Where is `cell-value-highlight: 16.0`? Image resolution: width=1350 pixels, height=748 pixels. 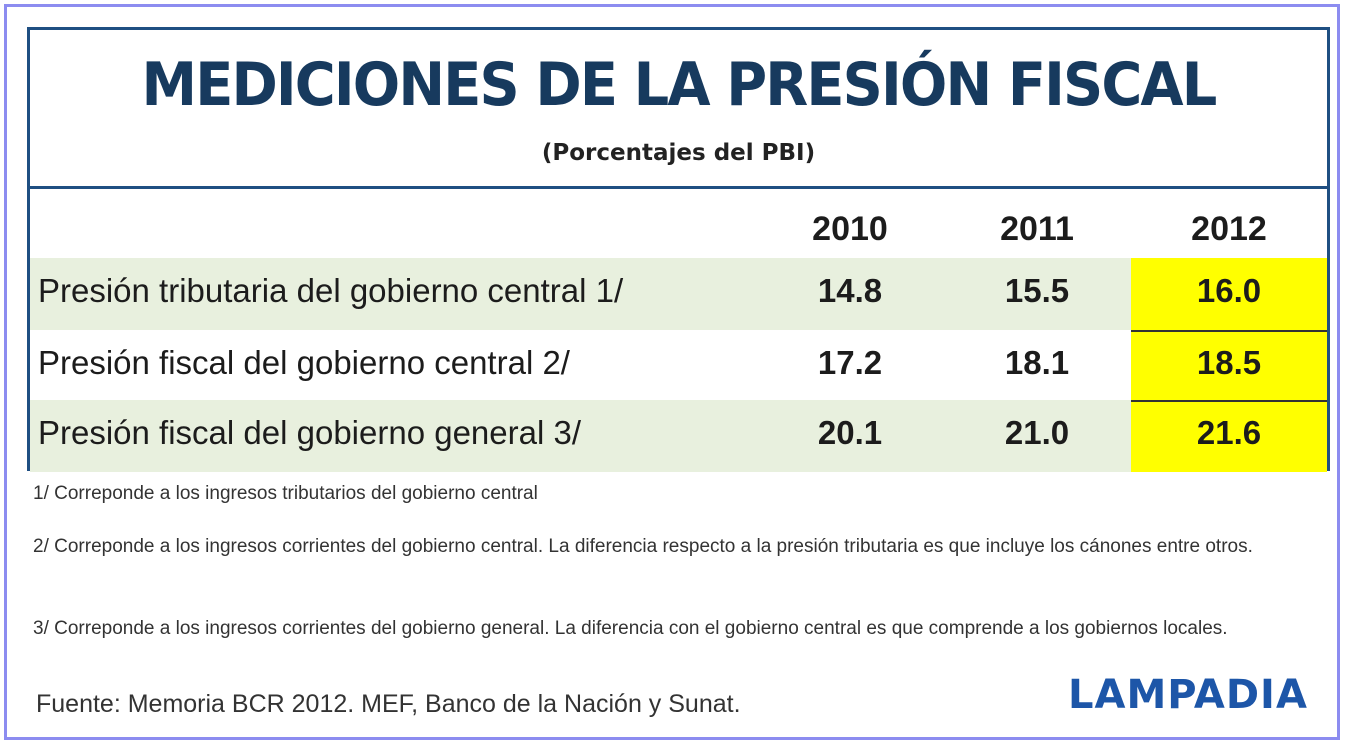 cell-value-highlight: 16.0 is located at coordinates (1229, 290).